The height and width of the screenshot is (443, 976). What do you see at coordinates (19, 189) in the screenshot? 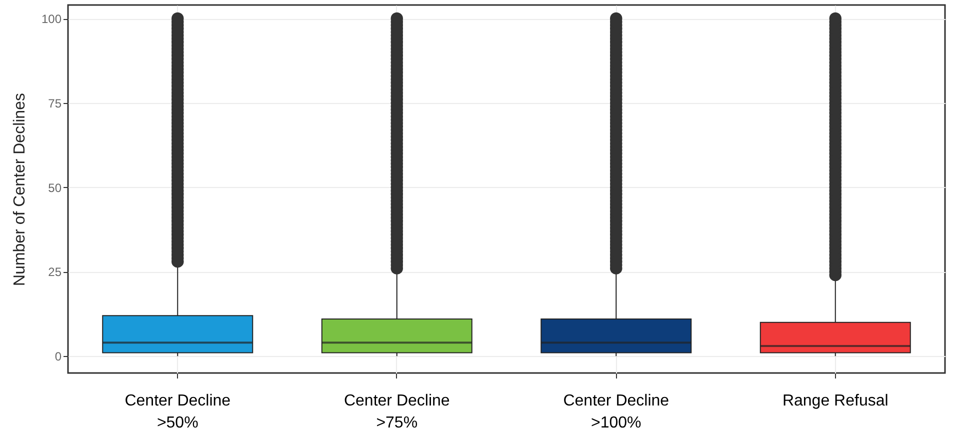
I see `y-axis-title: Number of Center Declines` at bounding box center [19, 189].